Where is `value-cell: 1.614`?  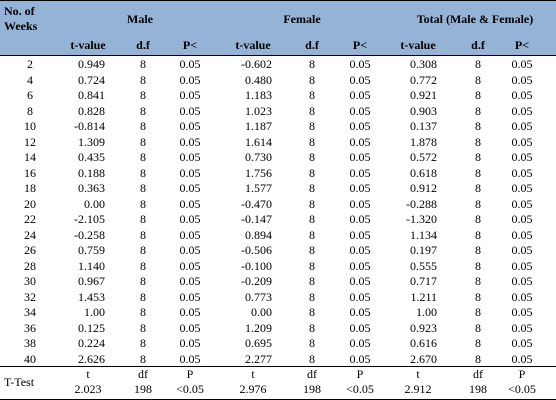
value-cell: 1.614 is located at coordinates (258, 141).